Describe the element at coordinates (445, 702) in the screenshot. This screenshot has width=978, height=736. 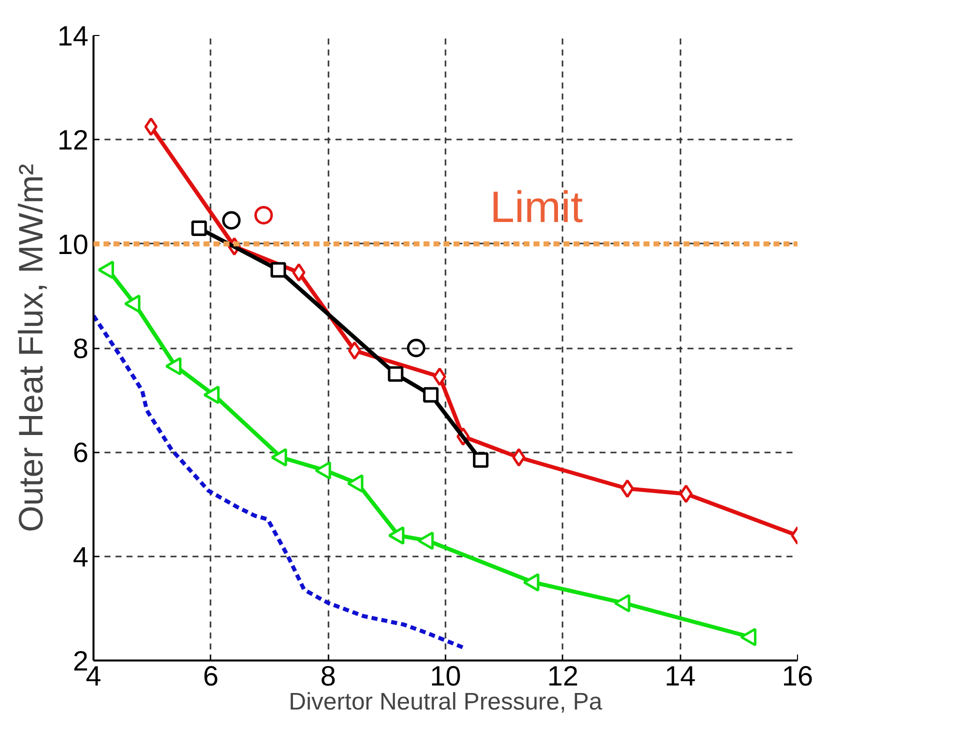
I see `x-axis-title: Divertor Neutral Pressure, Pa` at that location.